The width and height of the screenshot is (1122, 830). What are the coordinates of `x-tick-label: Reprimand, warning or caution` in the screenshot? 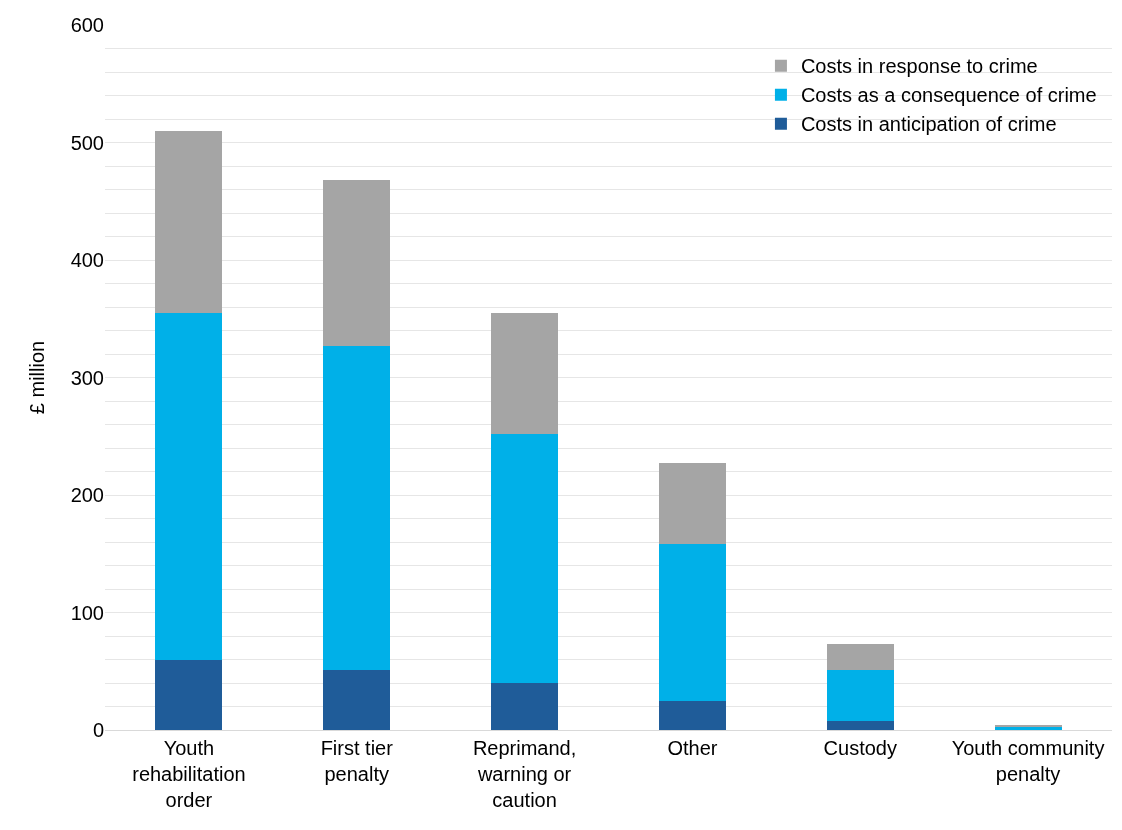 It's located at (524, 774).